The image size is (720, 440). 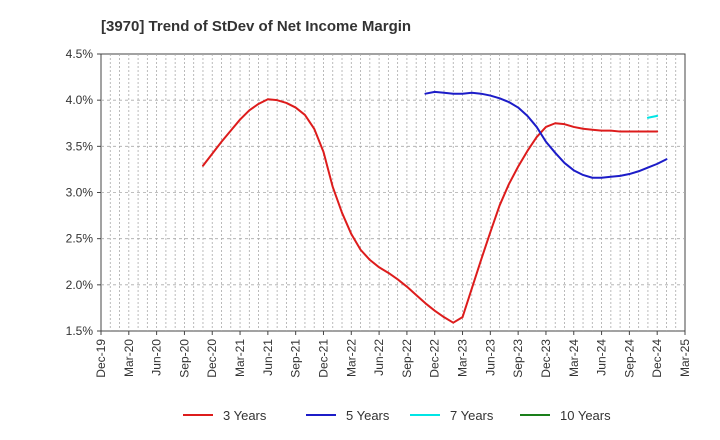 What do you see at coordinates (80, 54) in the screenshot?
I see `y-tick-label: 4.5%` at bounding box center [80, 54].